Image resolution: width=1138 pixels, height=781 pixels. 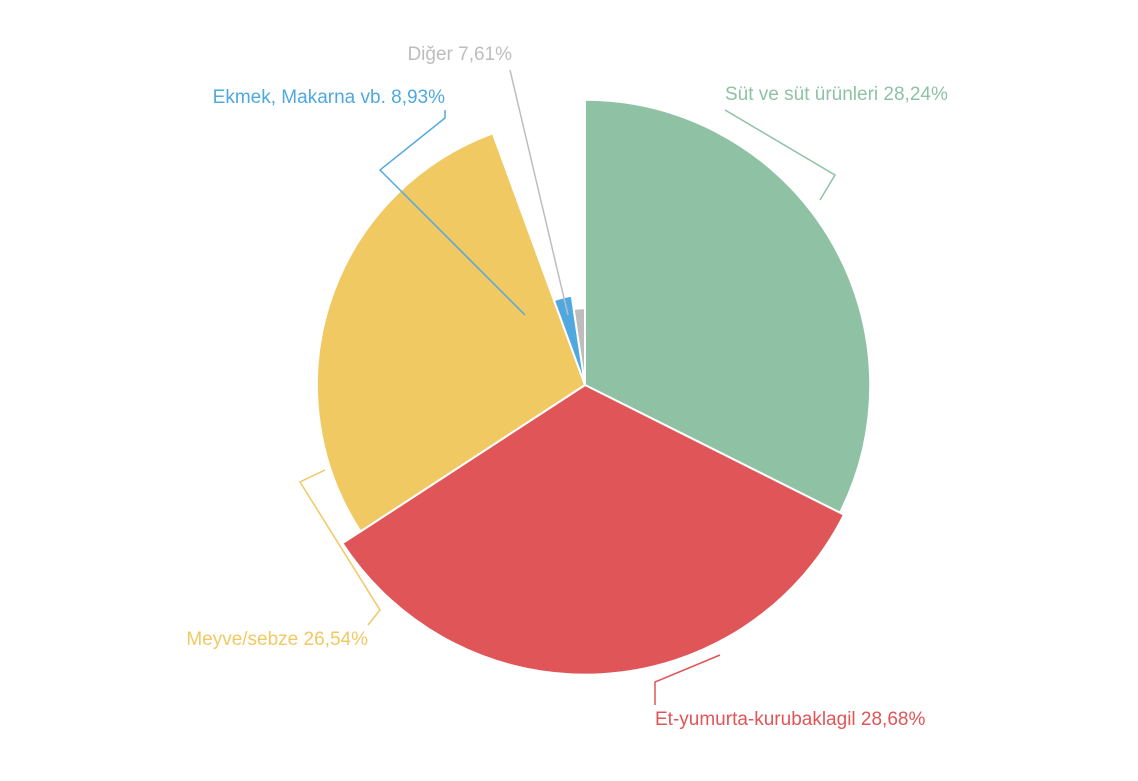 I want to click on slice-label: Diğer 7,61%, so click(x=459, y=54).